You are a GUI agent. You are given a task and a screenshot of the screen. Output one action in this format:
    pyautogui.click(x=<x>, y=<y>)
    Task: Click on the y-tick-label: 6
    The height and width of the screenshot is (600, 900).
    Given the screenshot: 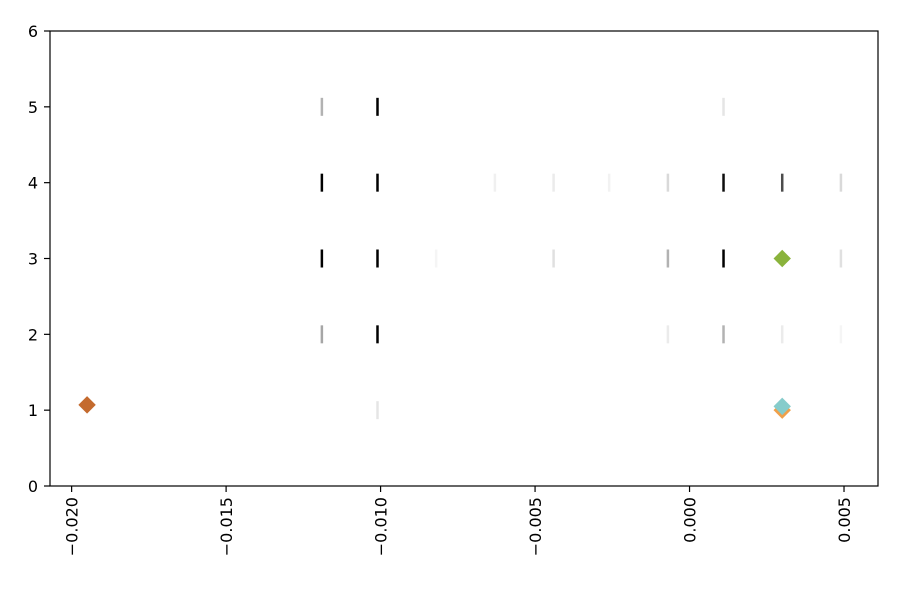 What is the action you would take?
    pyautogui.click(x=33, y=31)
    